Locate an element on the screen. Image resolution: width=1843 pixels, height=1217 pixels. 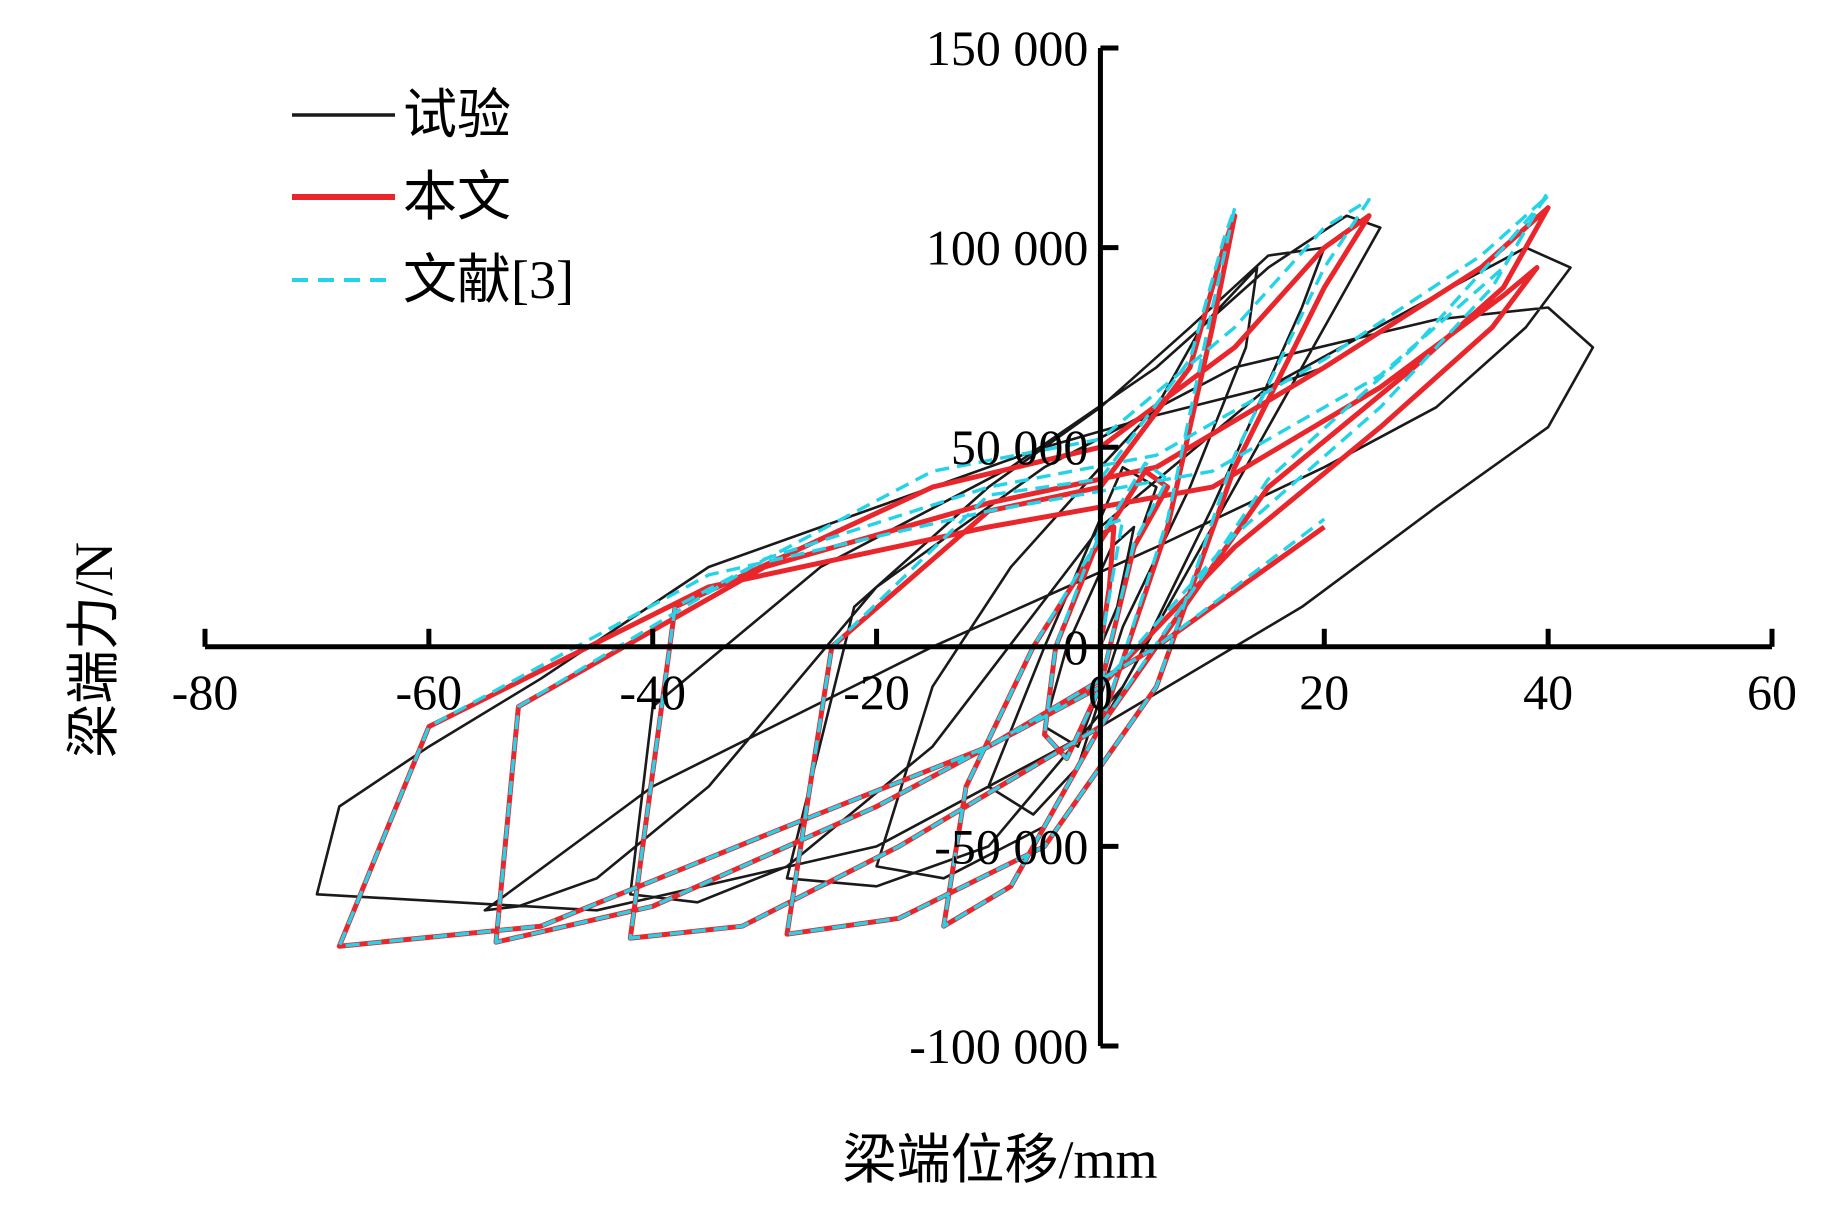
x-tick-label: -40 is located at coordinates (652, 692).